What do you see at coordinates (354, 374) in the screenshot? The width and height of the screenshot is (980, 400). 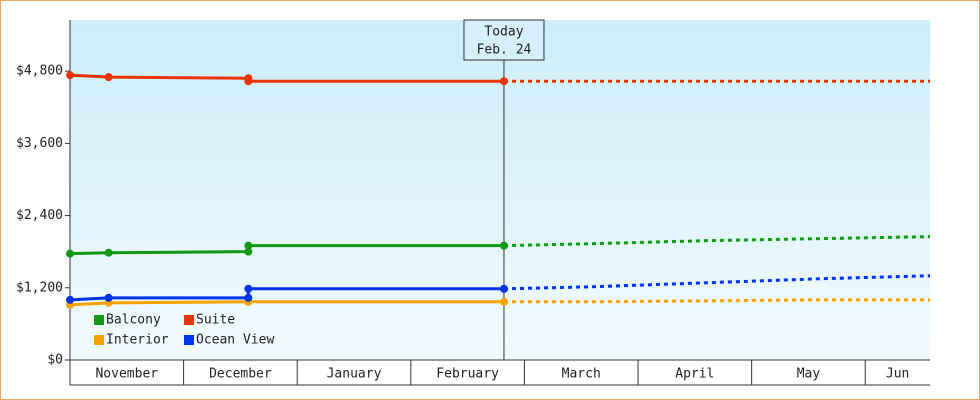 I see `x-tick-label: January` at bounding box center [354, 374].